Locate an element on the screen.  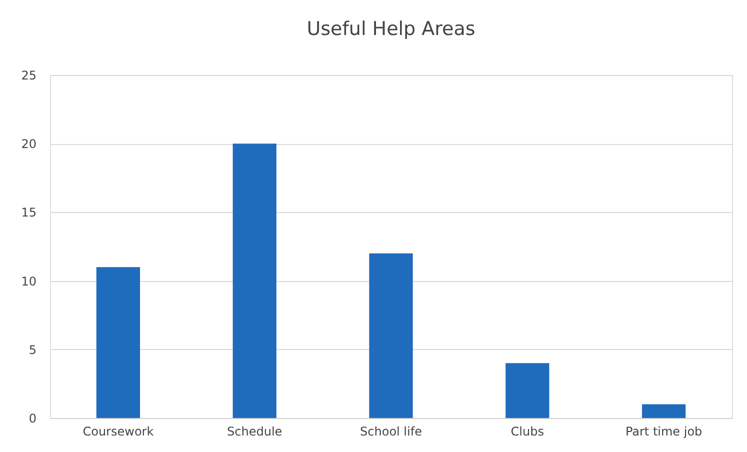
chart-title: Useful Help Areas is located at coordinates (391, 29).